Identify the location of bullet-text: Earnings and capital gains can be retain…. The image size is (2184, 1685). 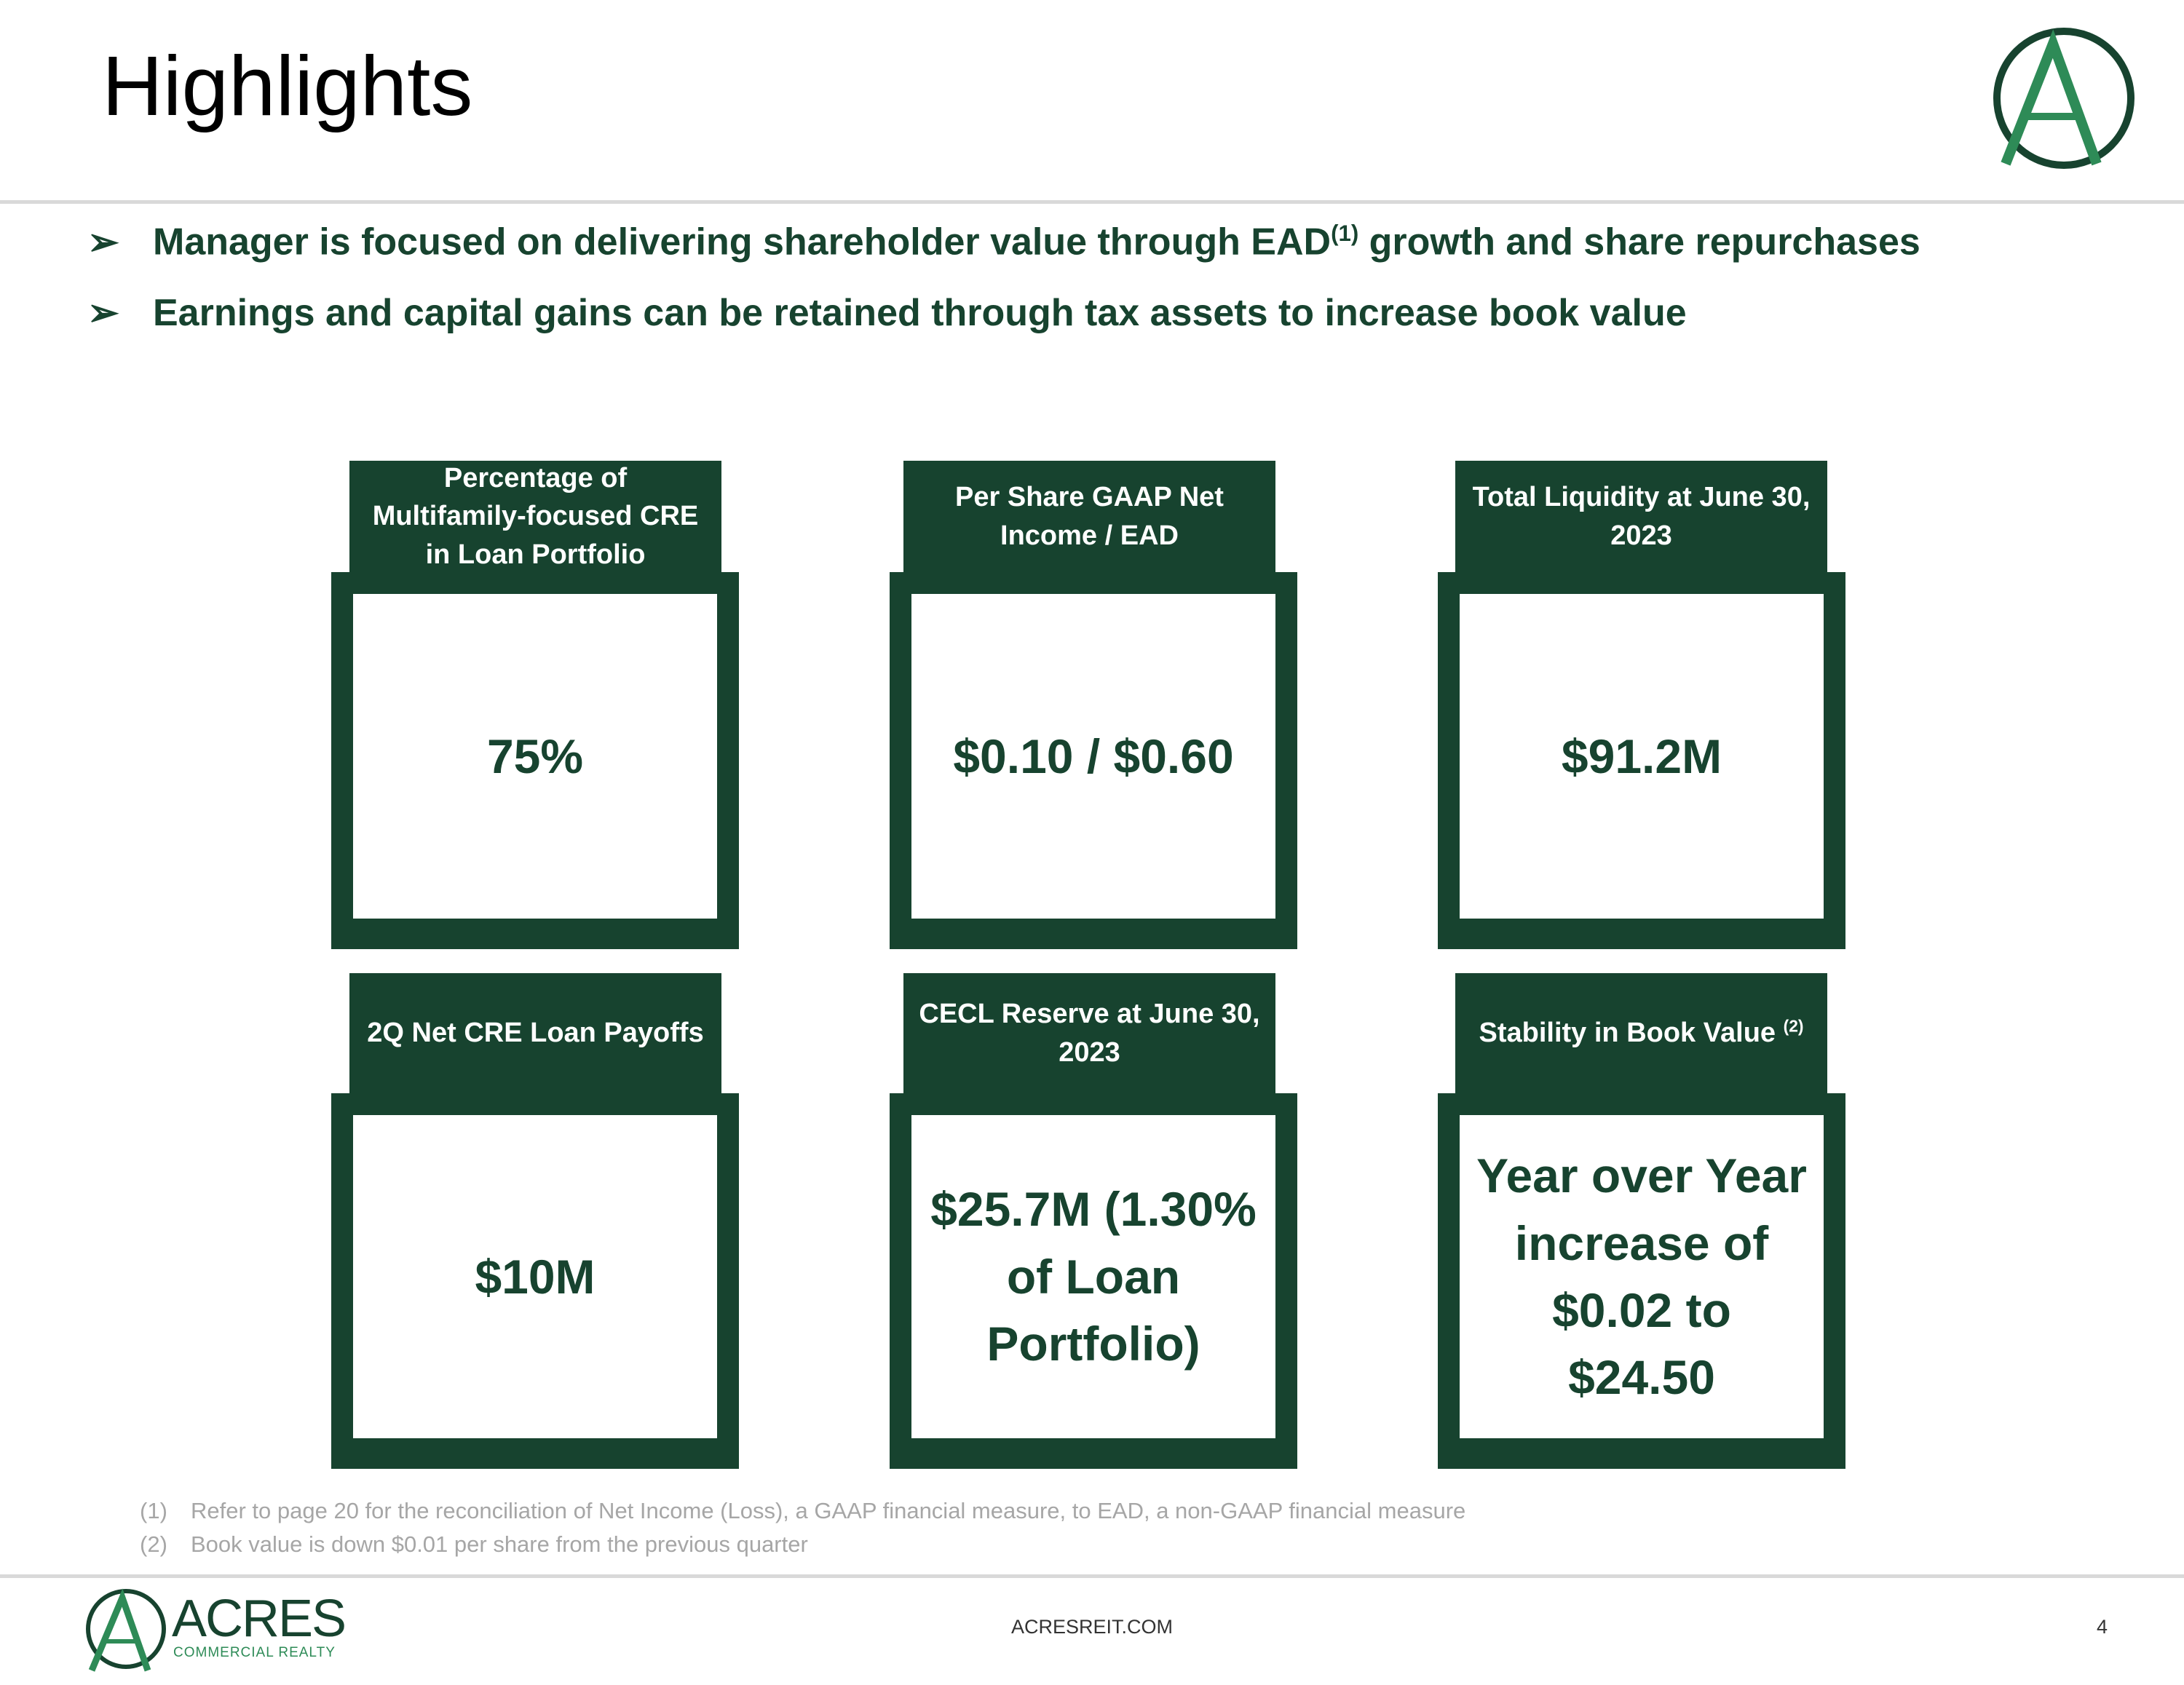
(920, 313).